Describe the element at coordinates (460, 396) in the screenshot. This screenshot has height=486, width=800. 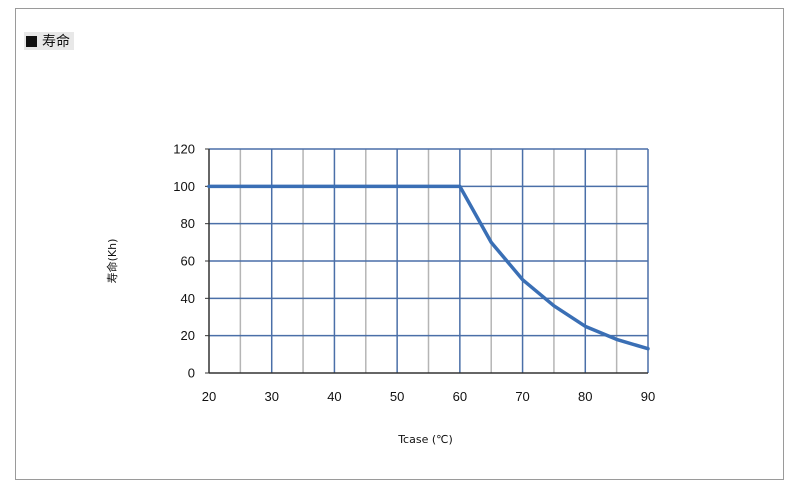
I see `x-tick-label: 60` at that location.